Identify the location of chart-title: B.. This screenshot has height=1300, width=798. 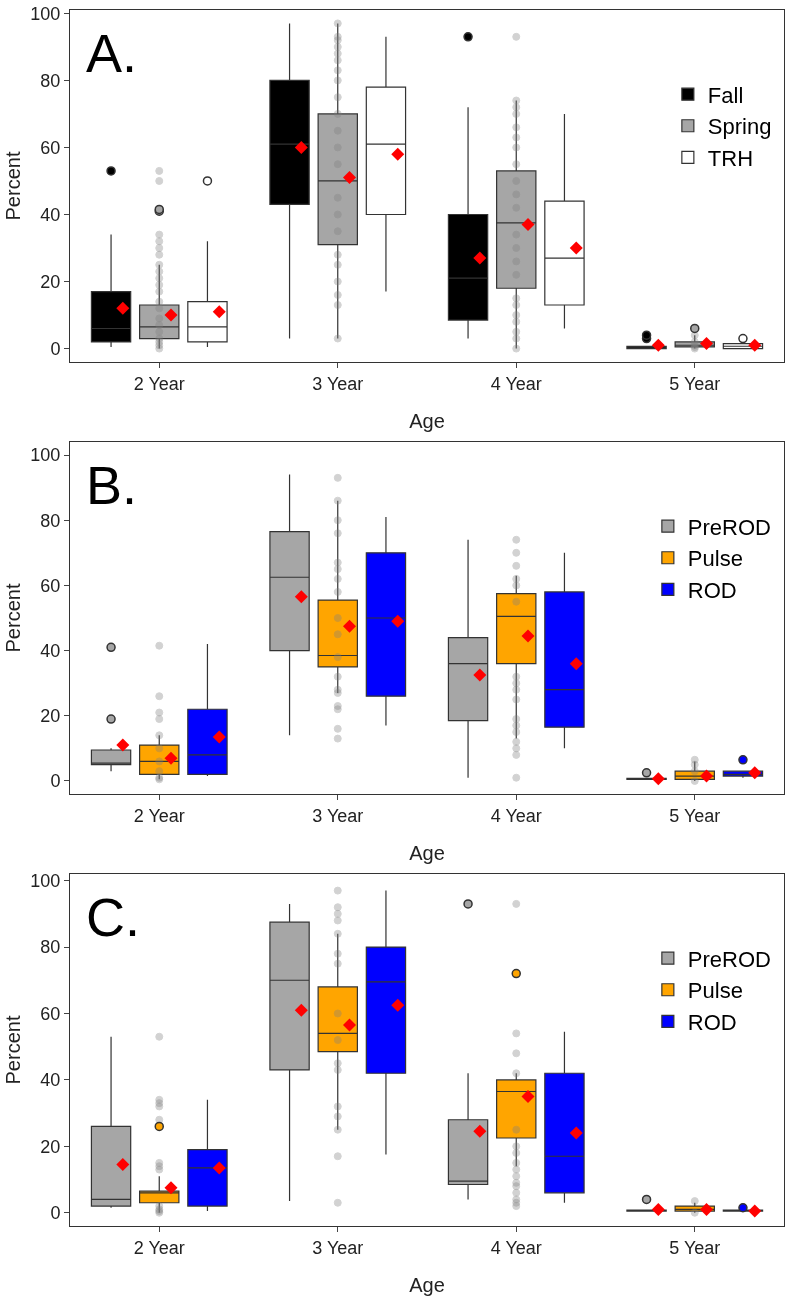
(112, 485).